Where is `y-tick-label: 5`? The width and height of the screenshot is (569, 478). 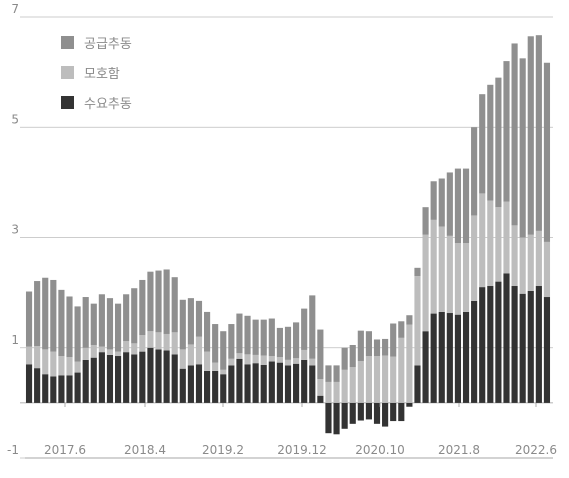 y-tick-label: 5 is located at coordinates (15, 119).